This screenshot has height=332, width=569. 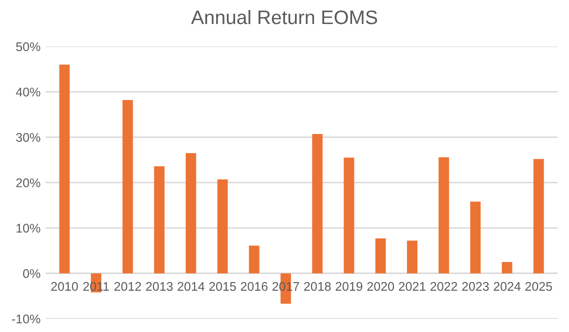 I want to click on x-tick-label: 2015, so click(x=222, y=286).